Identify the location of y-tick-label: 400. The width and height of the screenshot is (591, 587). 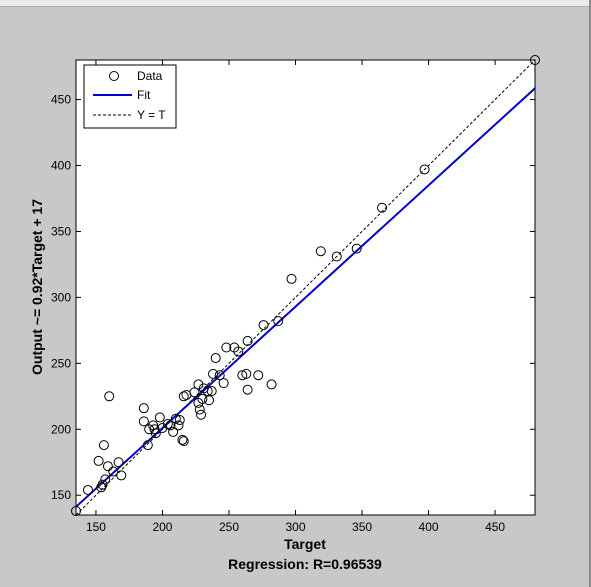
(61, 166).